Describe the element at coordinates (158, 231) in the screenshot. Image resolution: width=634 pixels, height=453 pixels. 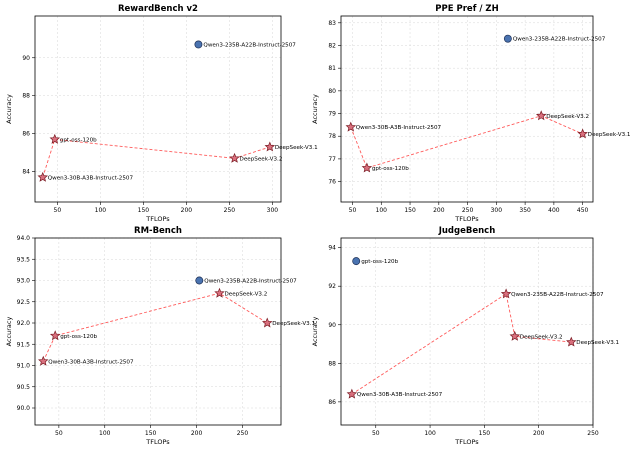
I see `chart-title: RM-Bench` at that location.